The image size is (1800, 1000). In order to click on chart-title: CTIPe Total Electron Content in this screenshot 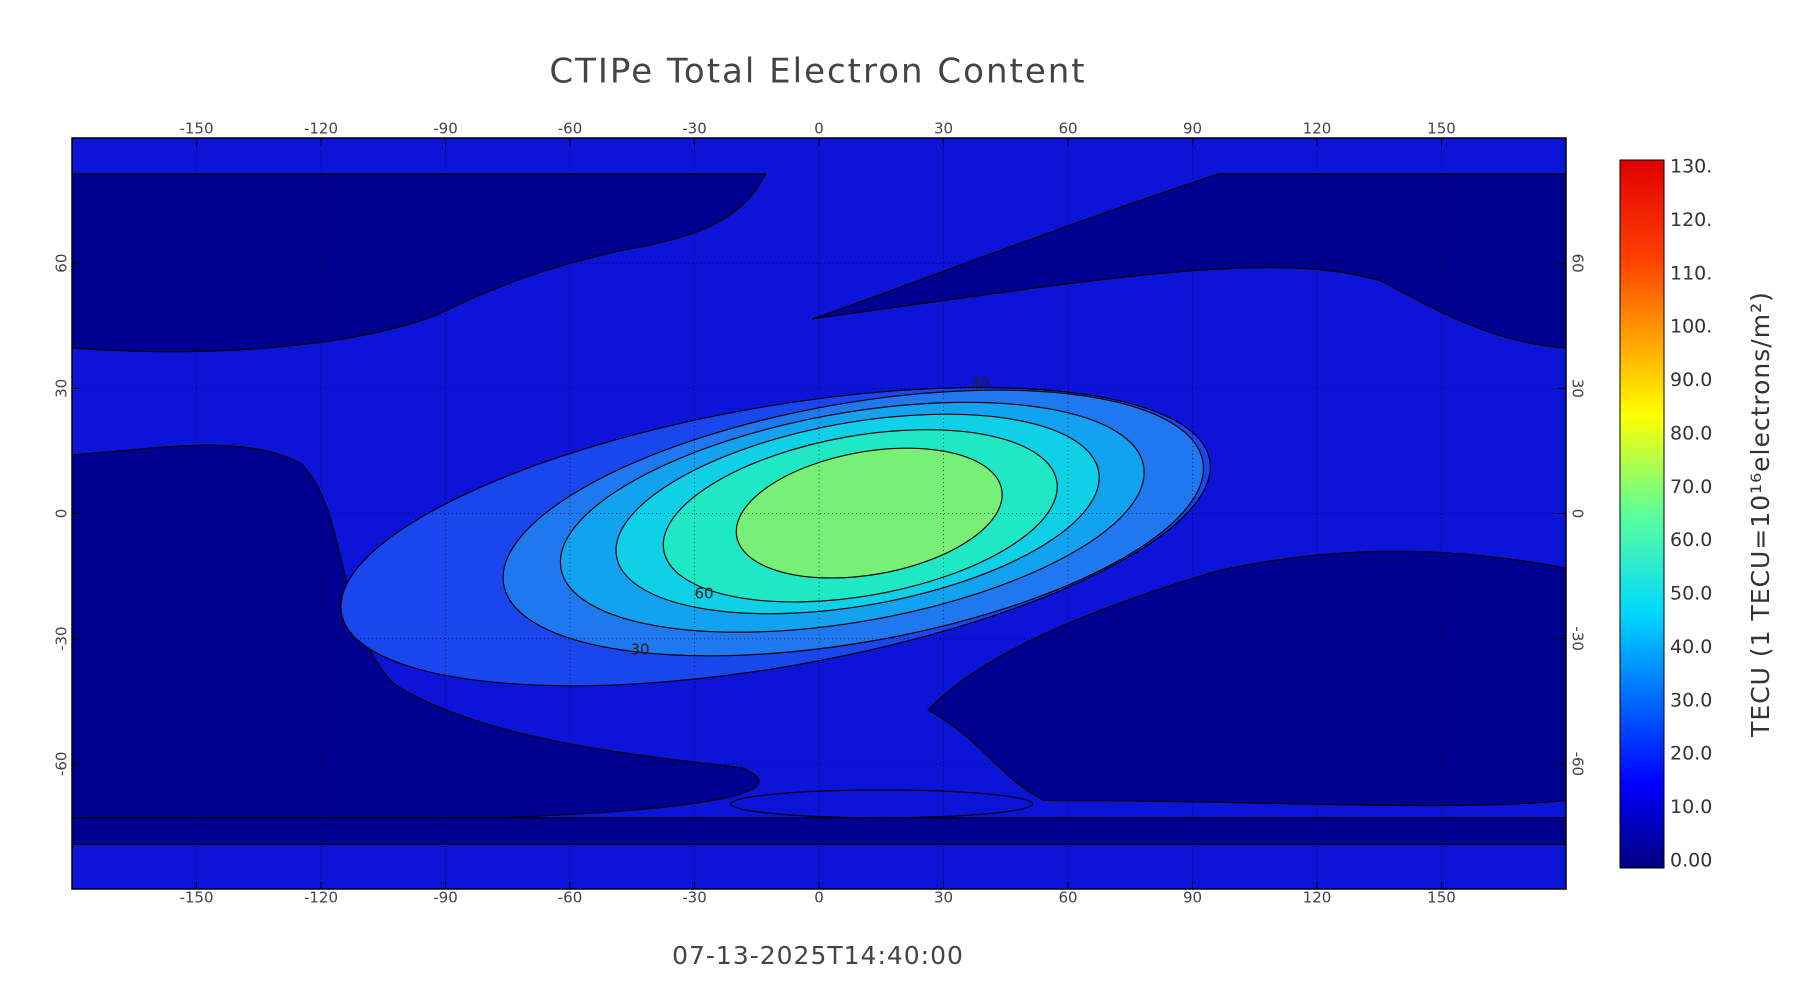, I will do `click(817, 72)`.